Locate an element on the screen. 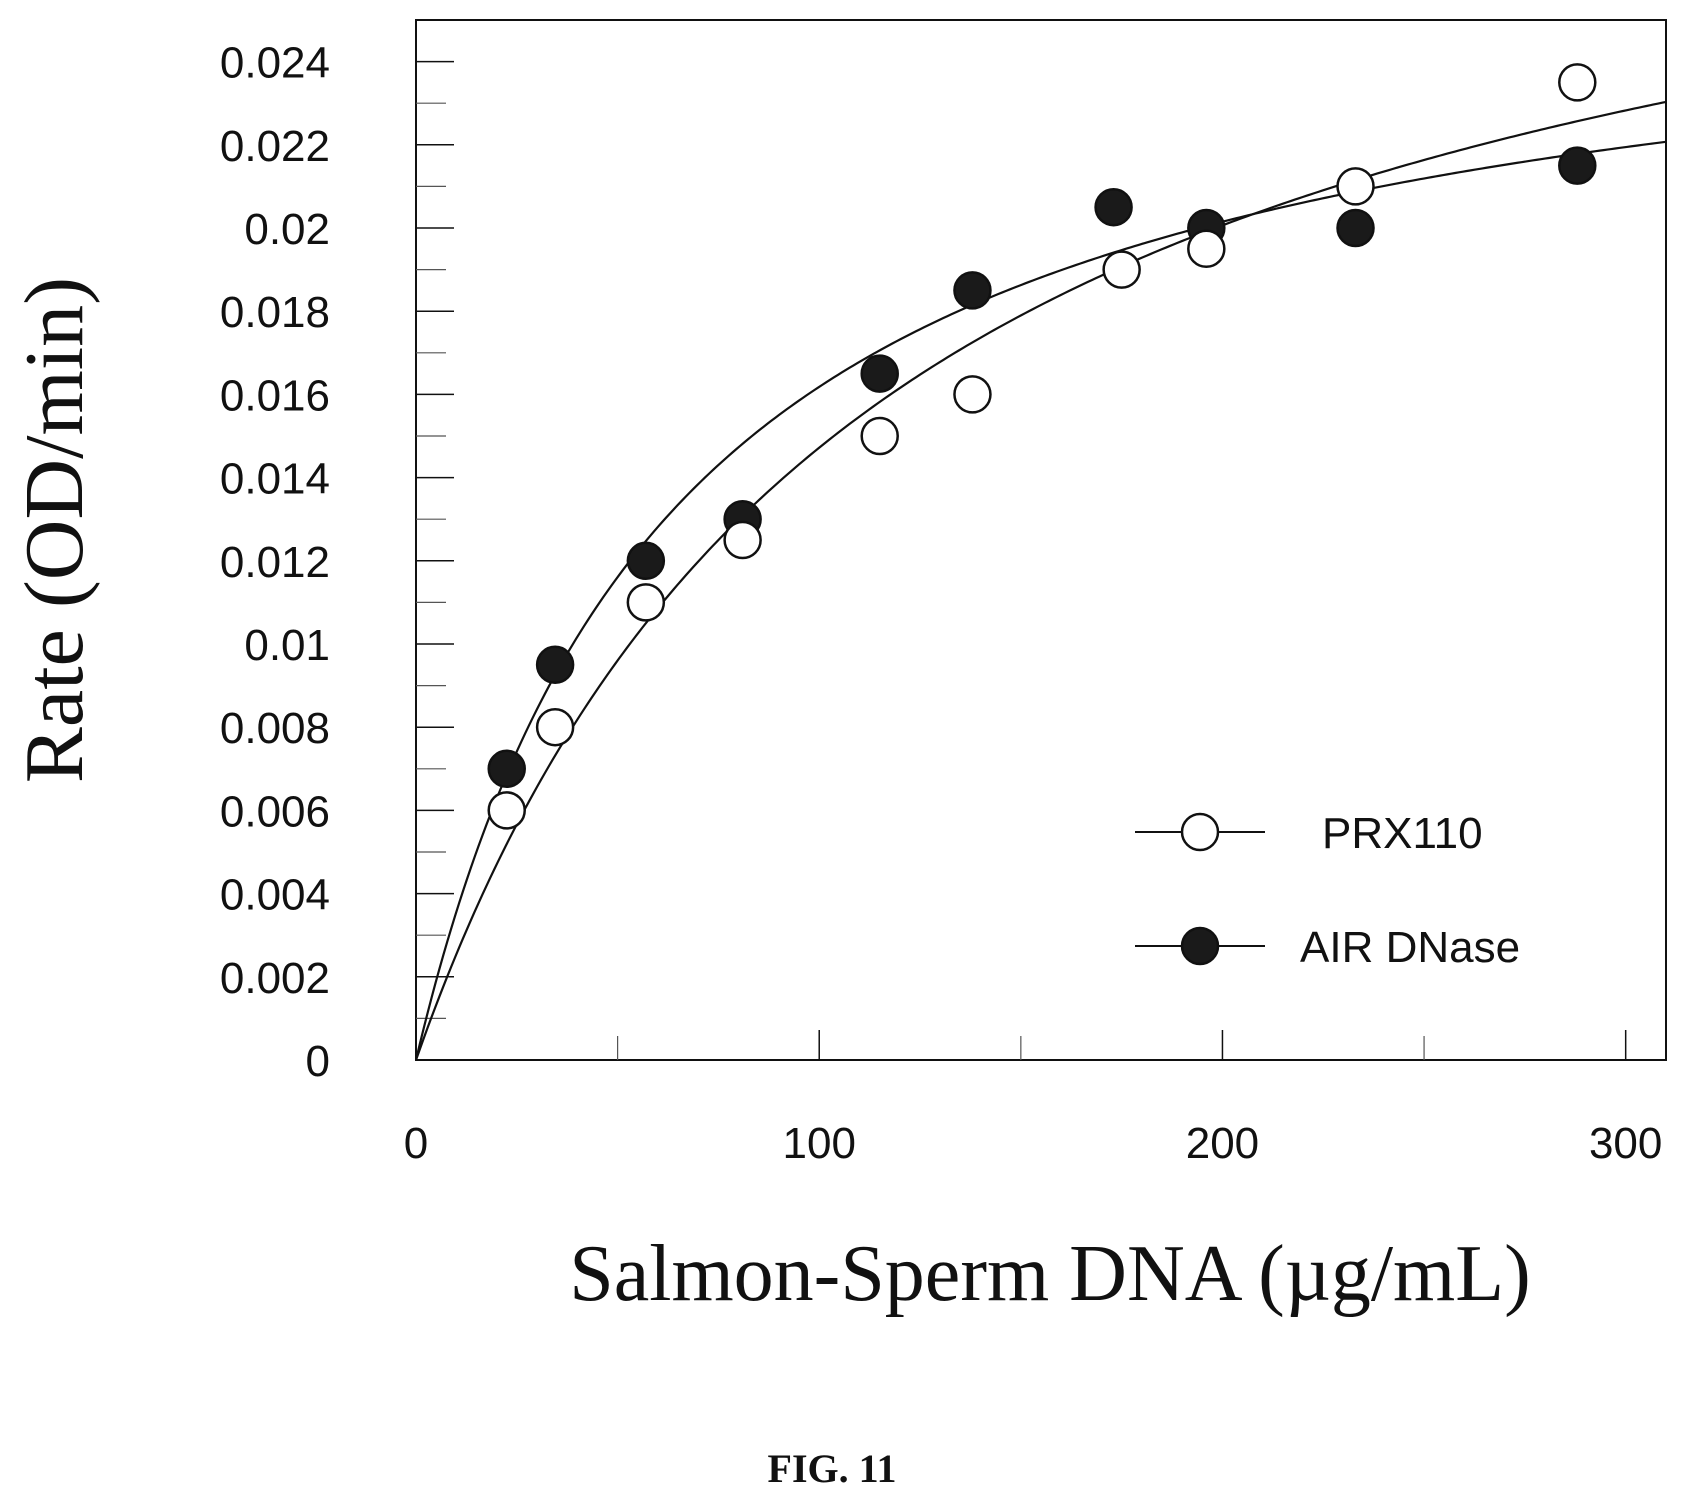  legend-label-air-dnase: AIR DNase is located at coordinates (1410, 947).